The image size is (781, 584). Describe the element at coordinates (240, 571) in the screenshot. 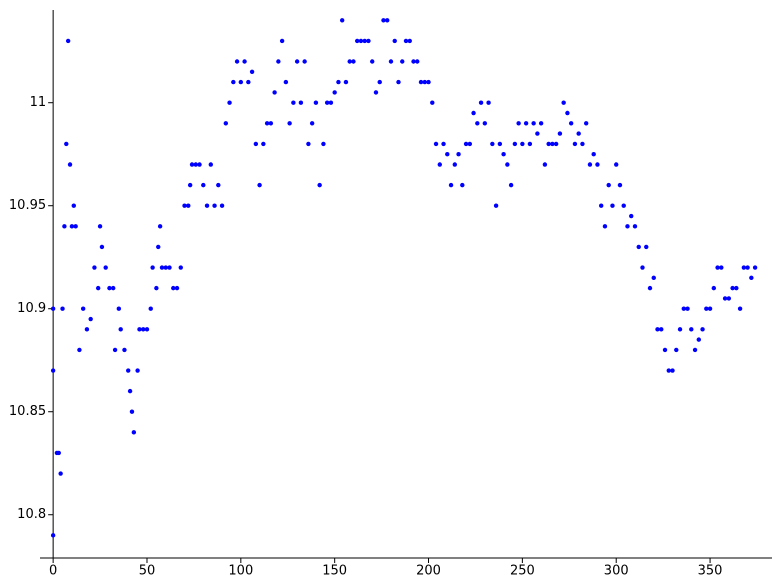

I see `x-tick-label: 100` at that location.